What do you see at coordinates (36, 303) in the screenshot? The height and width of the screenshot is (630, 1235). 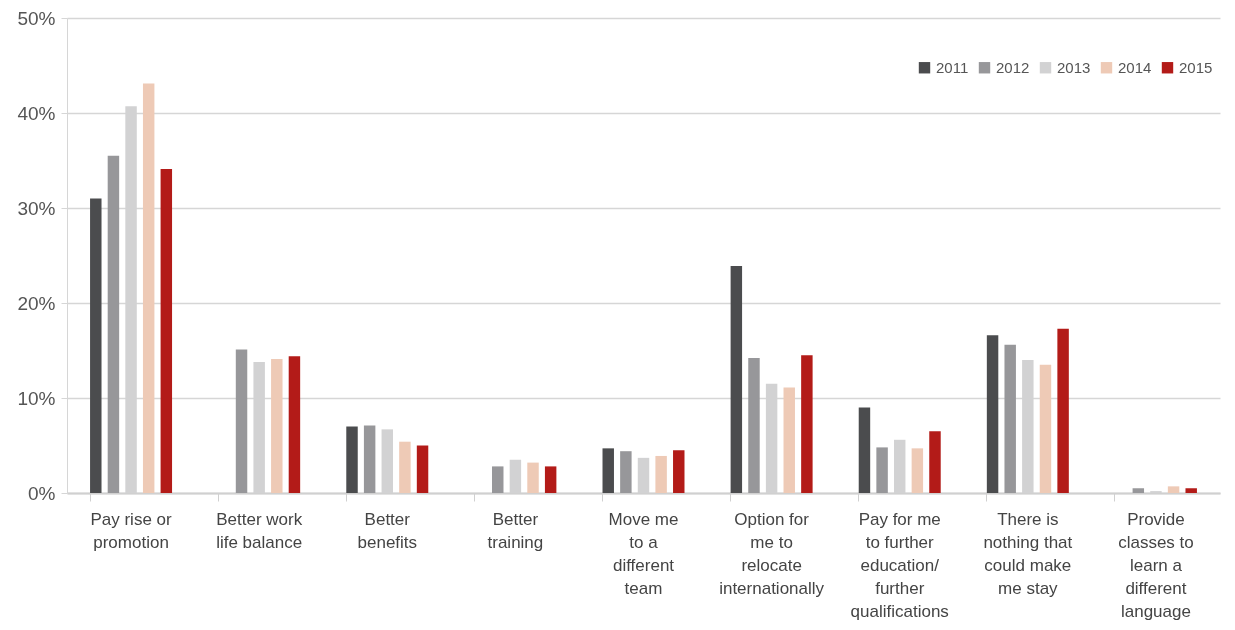 I see `y-tick-label: 20%` at bounding box center [36, 303].